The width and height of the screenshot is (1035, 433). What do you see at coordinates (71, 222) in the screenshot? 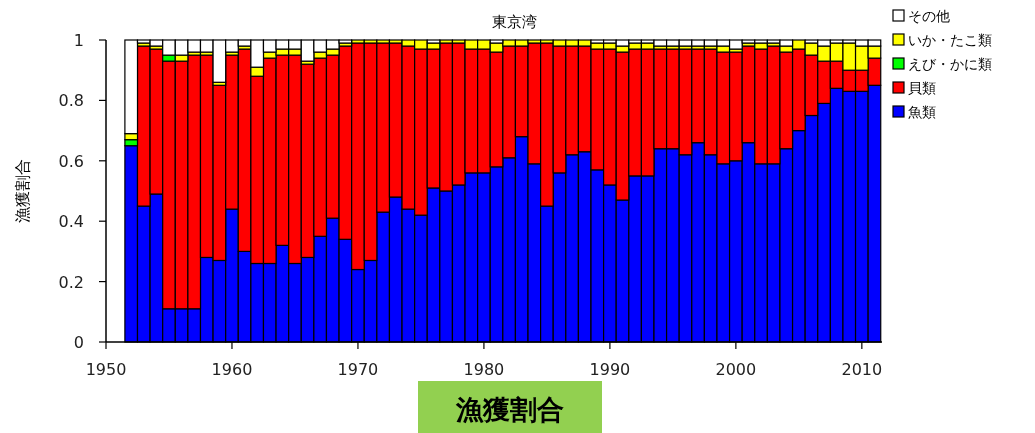
I see `y-tick-label: 0.4` at bounding box center [71, 222].